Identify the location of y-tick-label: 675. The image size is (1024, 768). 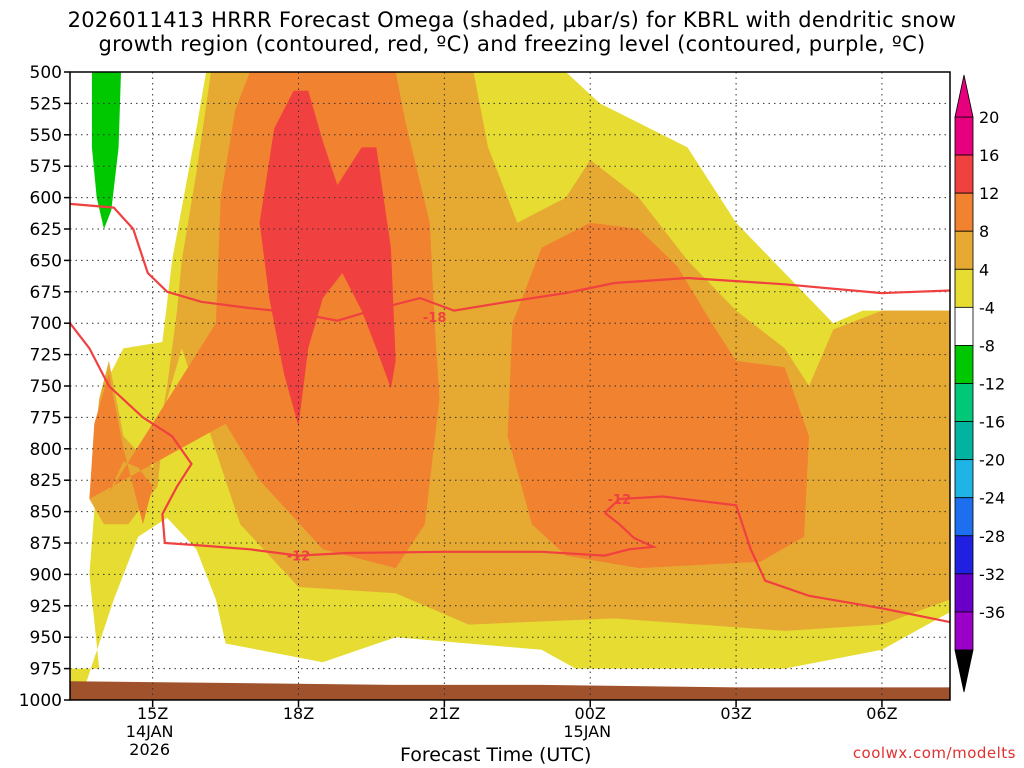
(46, 293).